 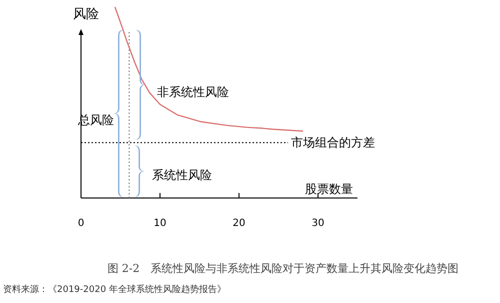 What do you see at coordinates (160, 223) in the screenshot?
I see `x-tick-label: 10` at bounding box center [160, 223].